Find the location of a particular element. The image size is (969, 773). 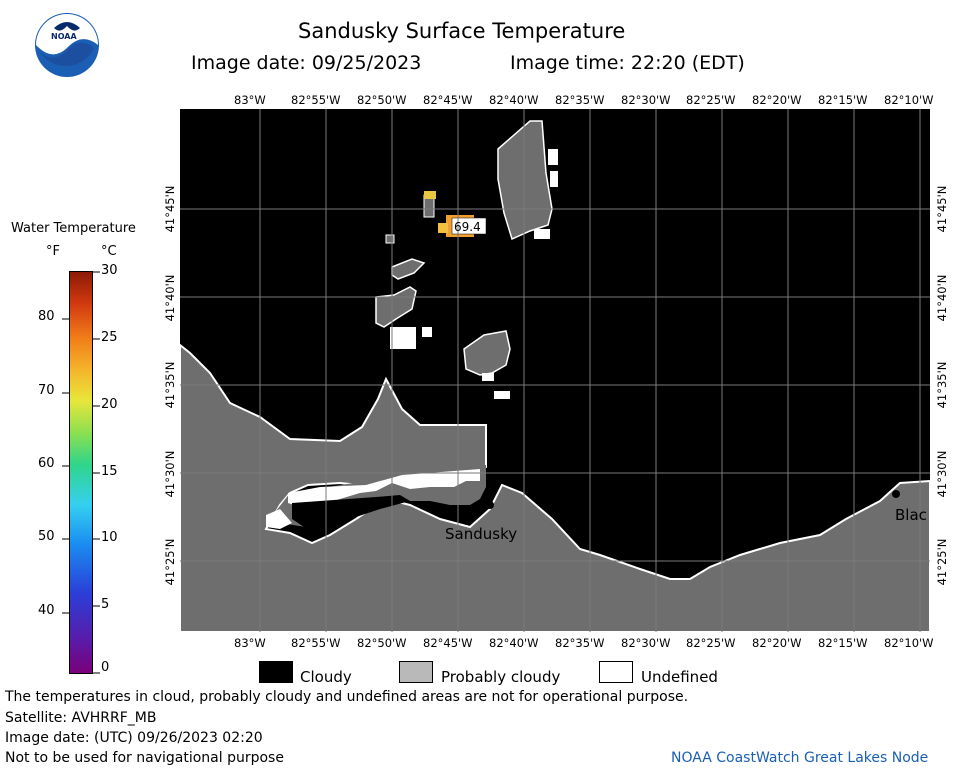

c-label: 15 is located at coordinates (109, 471).